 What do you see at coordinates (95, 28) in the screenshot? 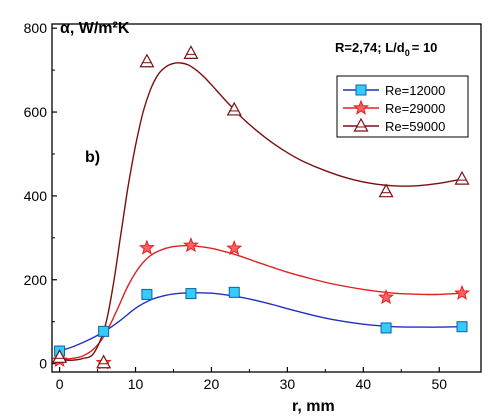
I see `y-axis-label: α, W/m²K` at bounding box center [95, 28].